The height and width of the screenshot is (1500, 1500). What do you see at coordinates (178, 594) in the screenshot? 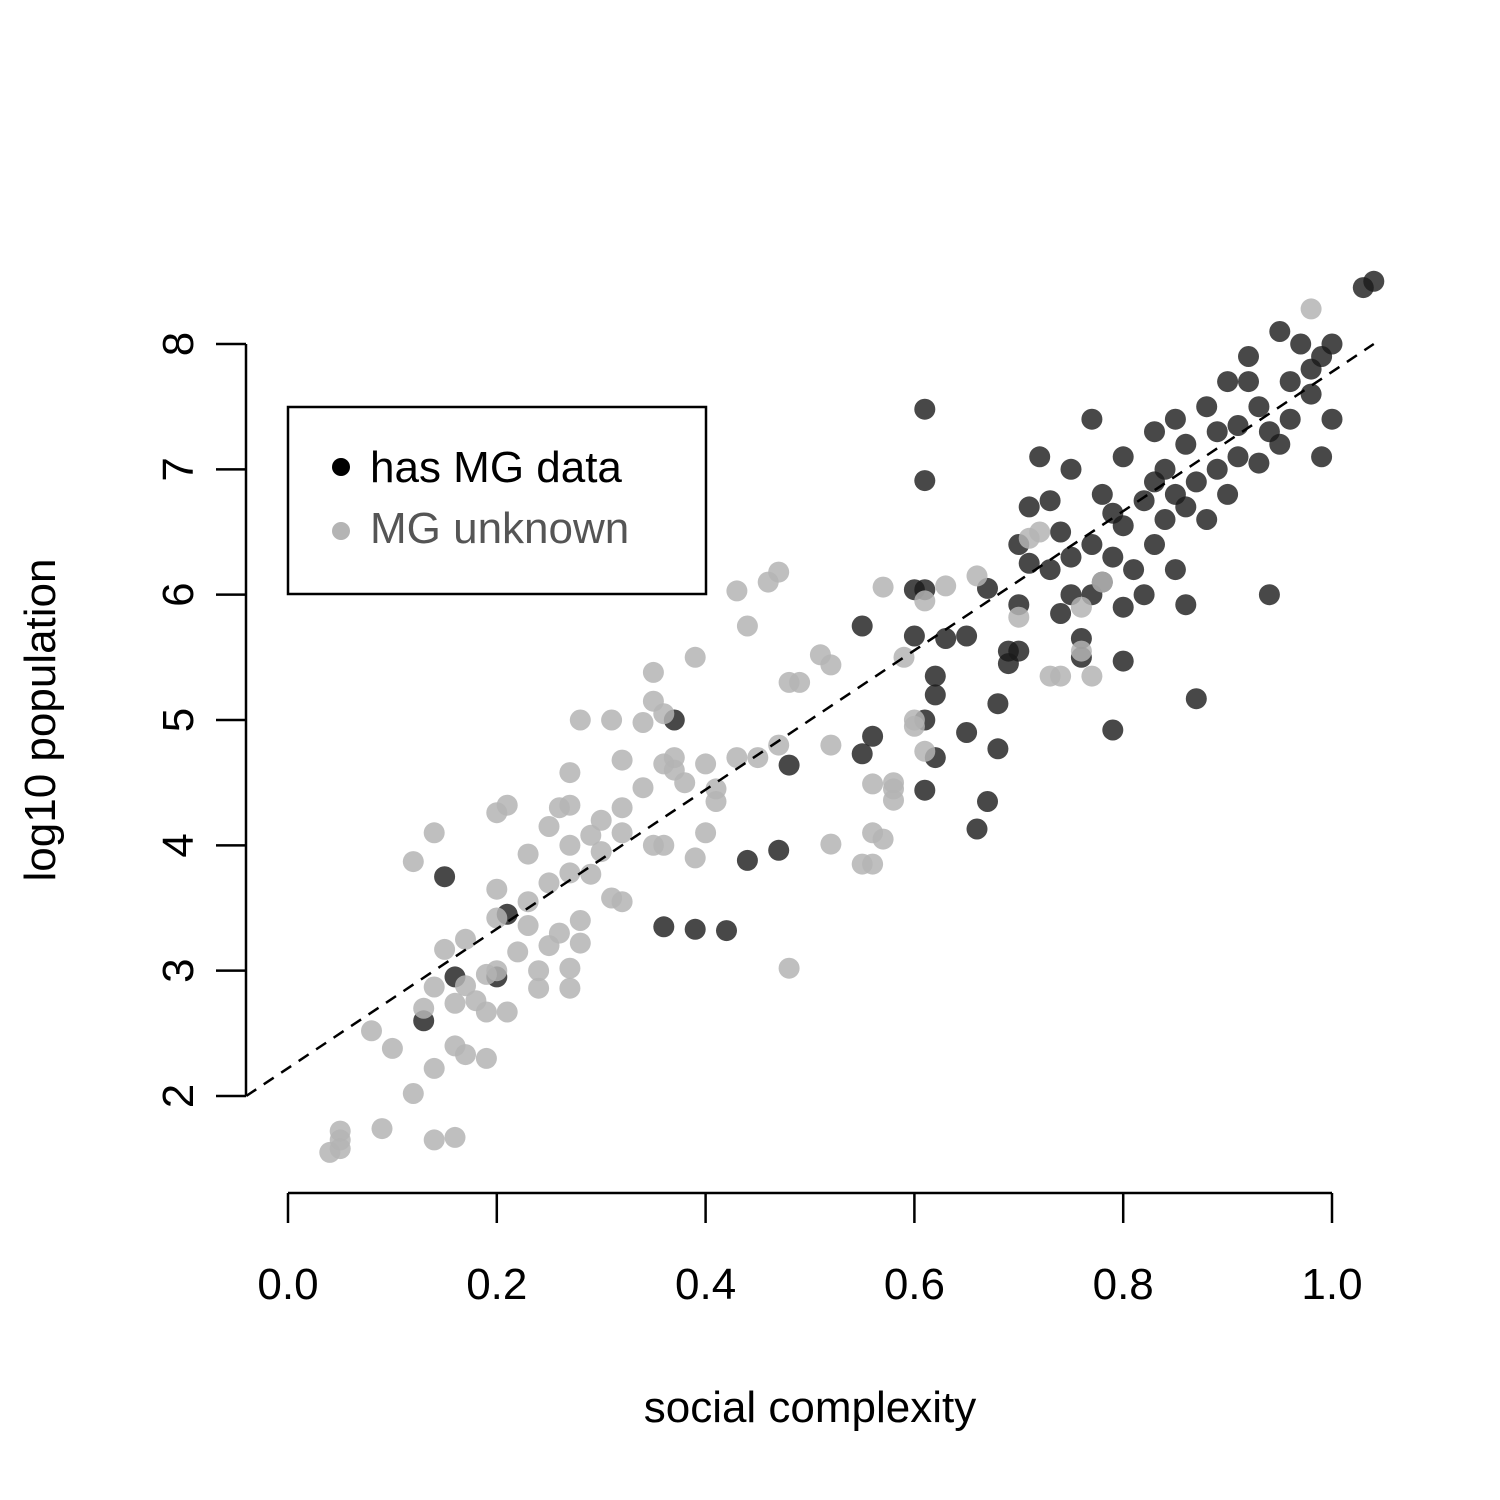
I see `y-tick-label: 6` at bounding box center [178, 594].